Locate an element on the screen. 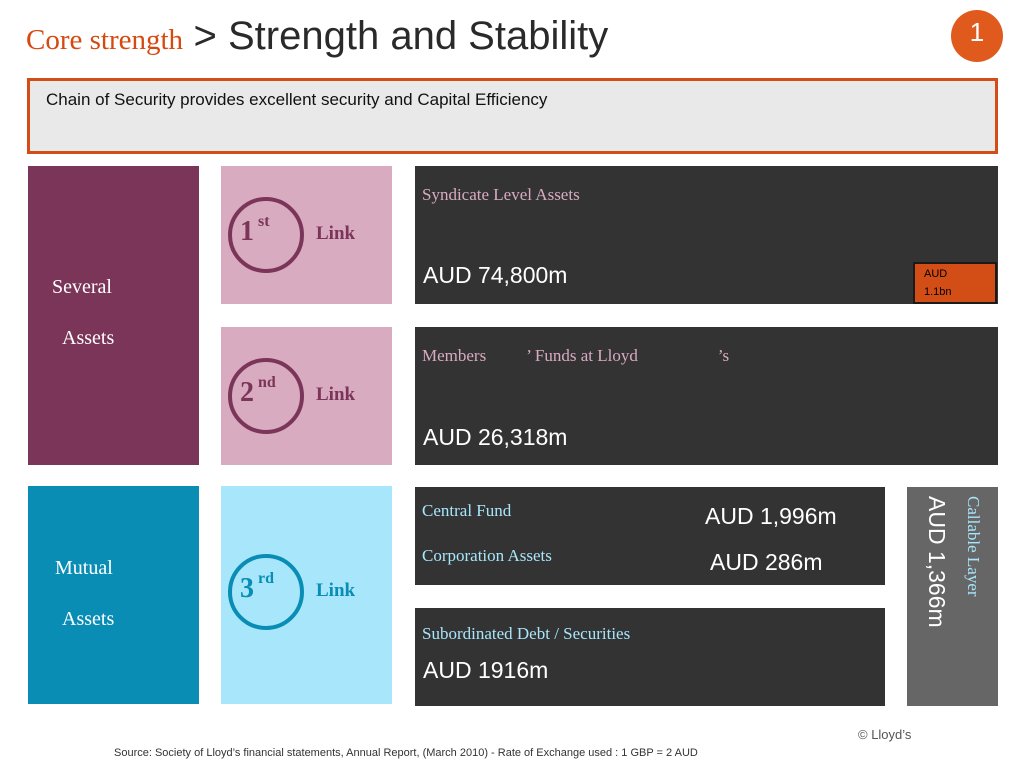  central-fund-label: Central Fund is located at coordinates (467, 510).